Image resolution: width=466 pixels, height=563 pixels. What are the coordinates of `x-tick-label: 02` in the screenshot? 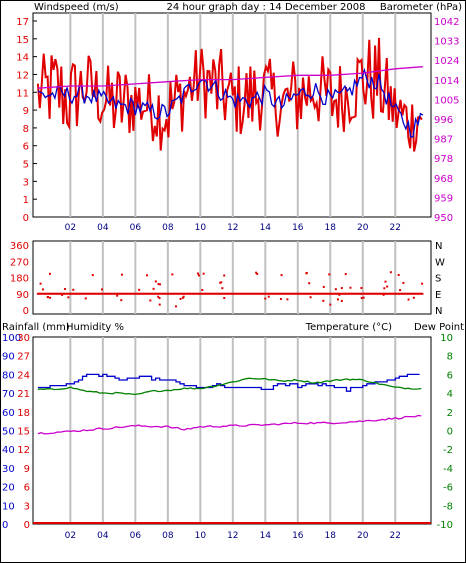 It's located at (70, 228).